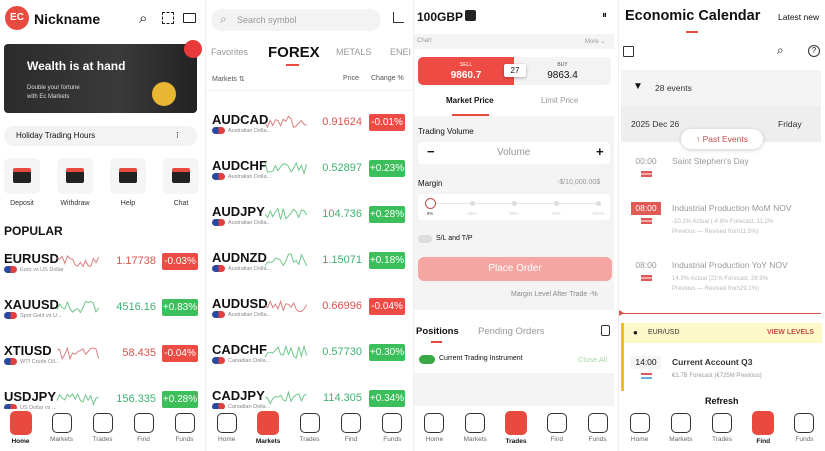 The image size is (825, 451). What do you see at coordinates (100, 136) in the screenshot?
I see `holiday-trading-hours: Holiday Trading Hours ⁝` at bounding box center [100, 136].